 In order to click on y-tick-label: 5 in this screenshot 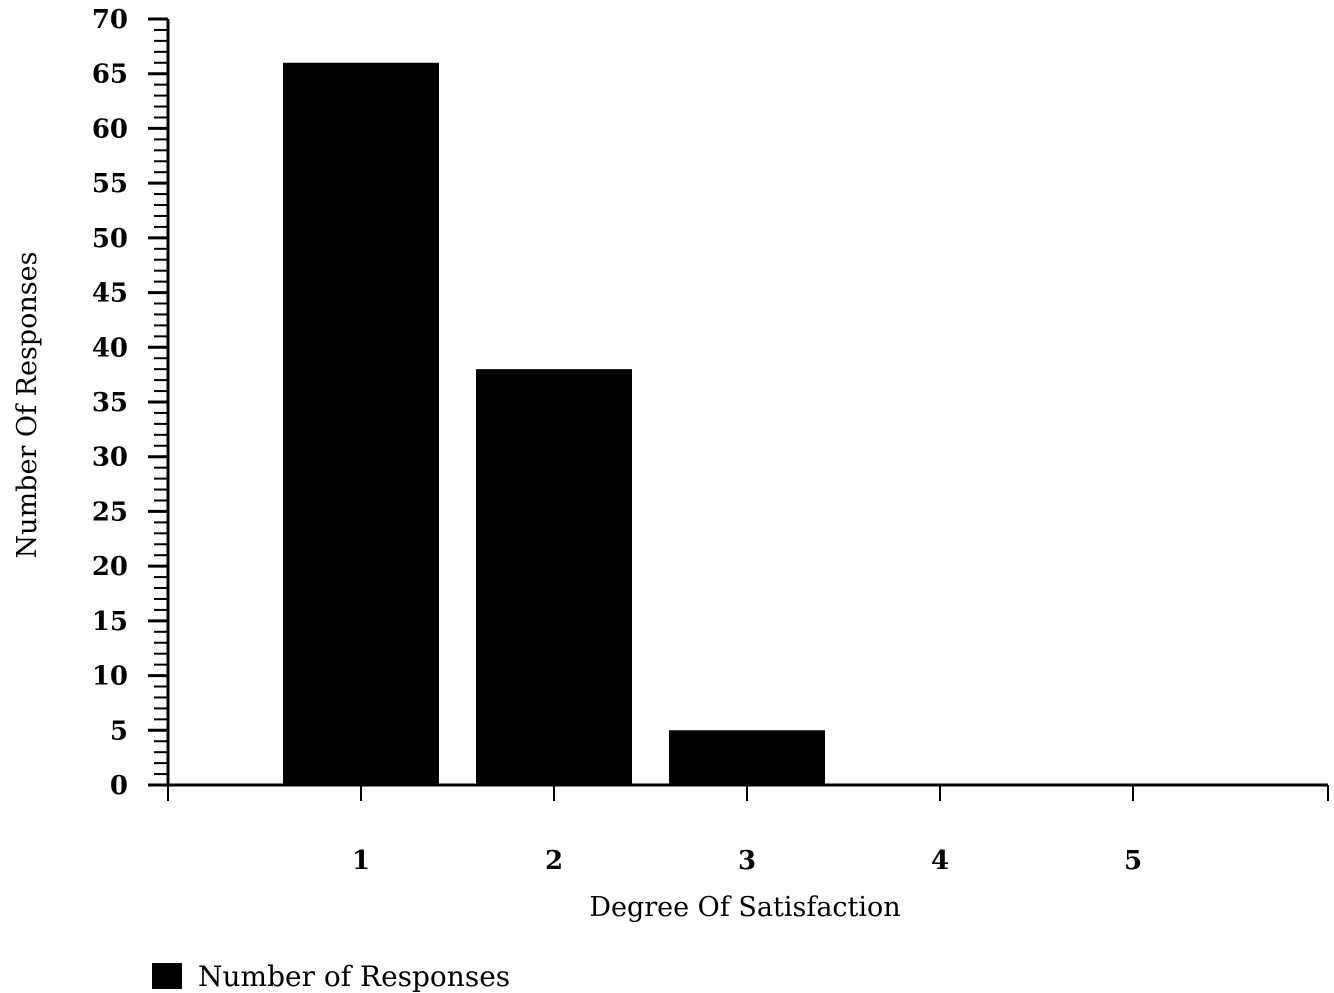, I will do `click(119, 731)`.